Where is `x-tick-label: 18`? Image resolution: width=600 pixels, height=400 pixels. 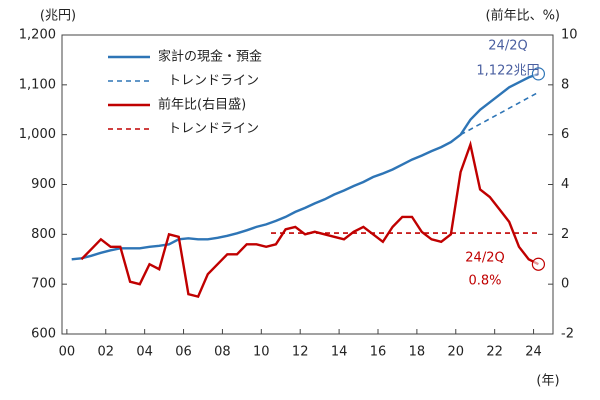 x-tick-label: 18 is located at coordinates (417, 352).